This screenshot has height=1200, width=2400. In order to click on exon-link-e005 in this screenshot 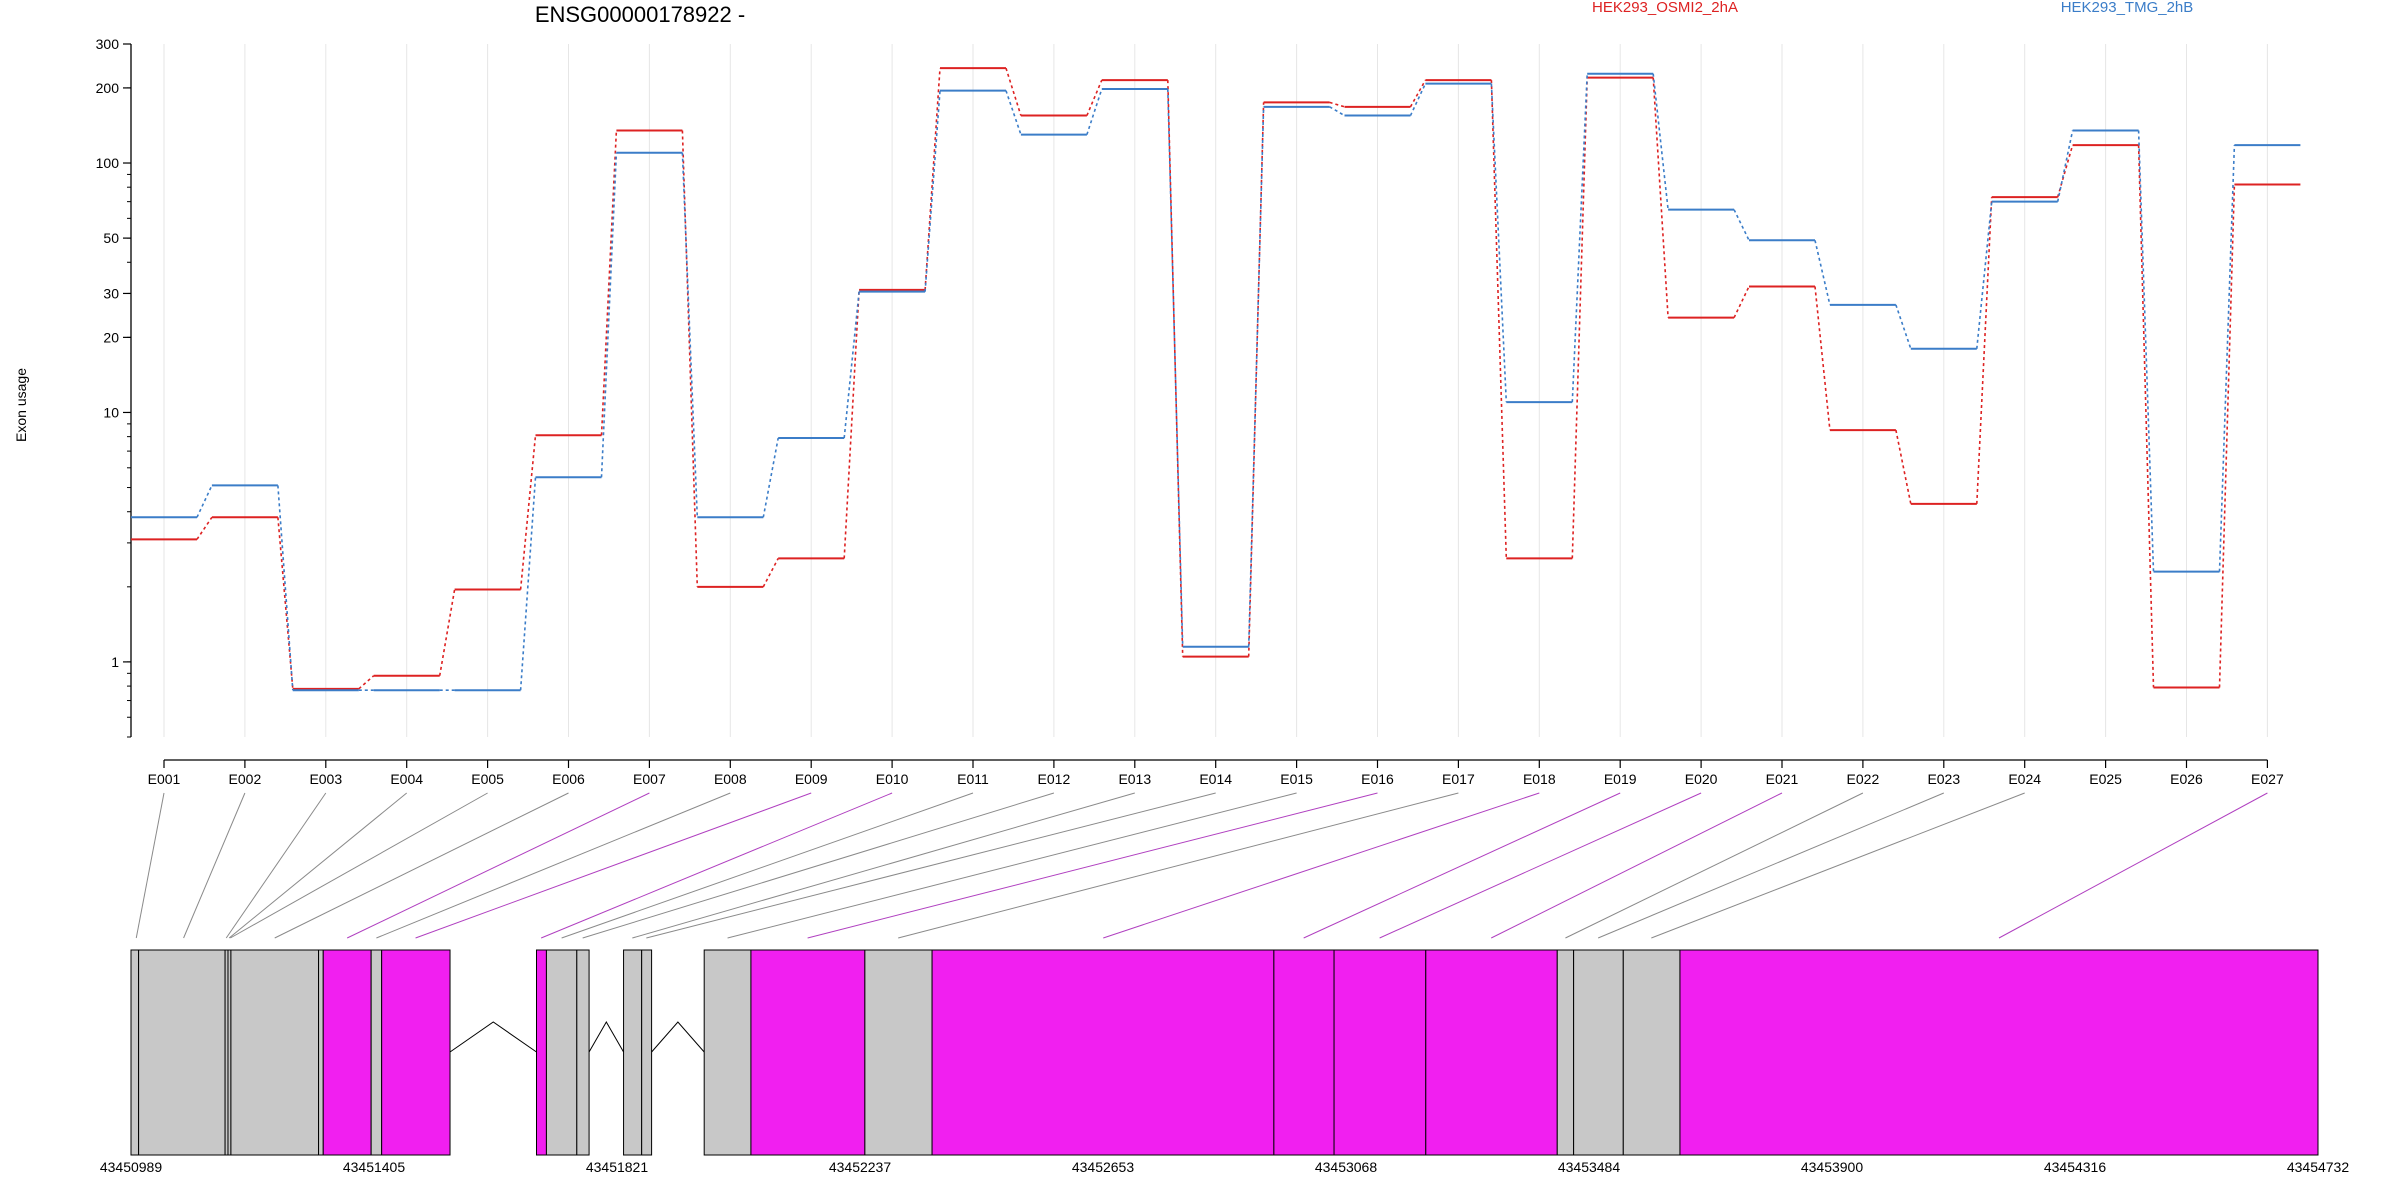, I will do `click(359, 865)`.